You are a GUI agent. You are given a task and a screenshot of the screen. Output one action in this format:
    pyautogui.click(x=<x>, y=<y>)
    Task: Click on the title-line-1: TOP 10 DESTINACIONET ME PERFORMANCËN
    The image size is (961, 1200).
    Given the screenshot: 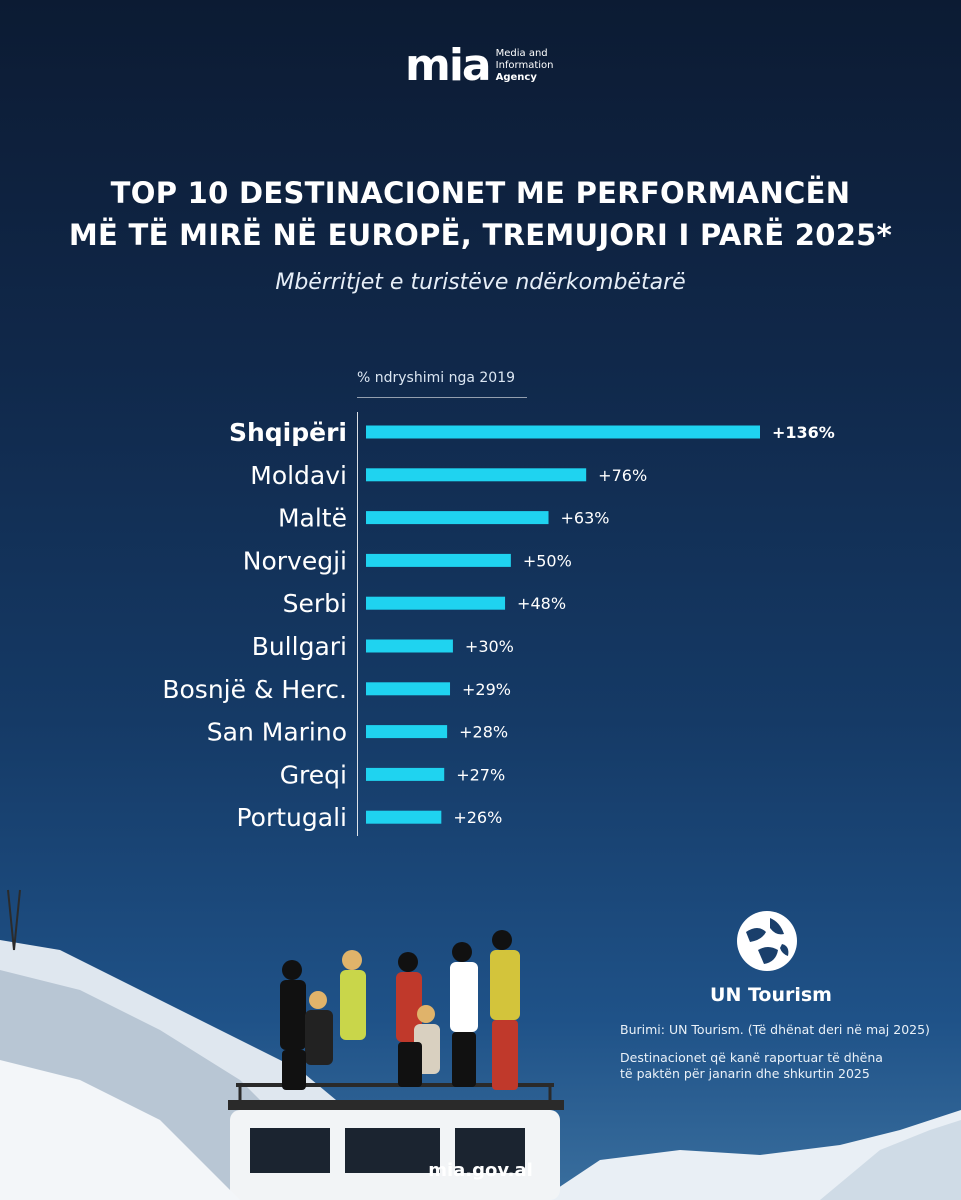 What is the action you would take?
    pyautogui.click(x=480, y=193)
    